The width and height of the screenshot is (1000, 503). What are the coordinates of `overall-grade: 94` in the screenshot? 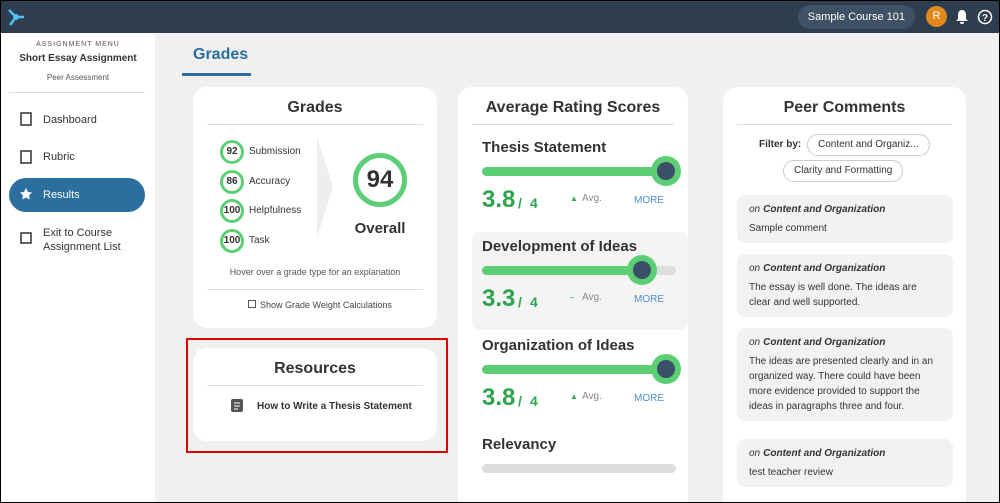 It's located at (380, 180).